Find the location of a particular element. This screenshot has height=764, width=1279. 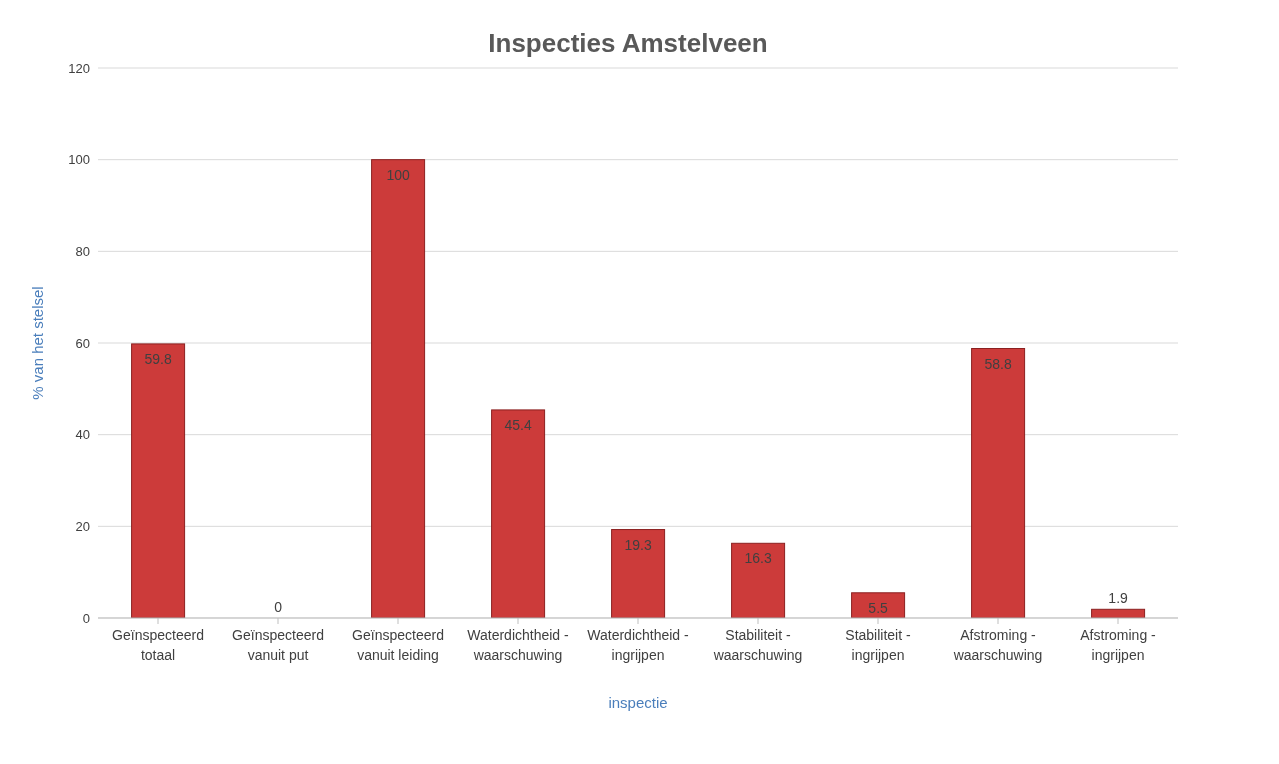

x-tick-label: Geïnspecteerd totaal is located at coordinates (158, 645).